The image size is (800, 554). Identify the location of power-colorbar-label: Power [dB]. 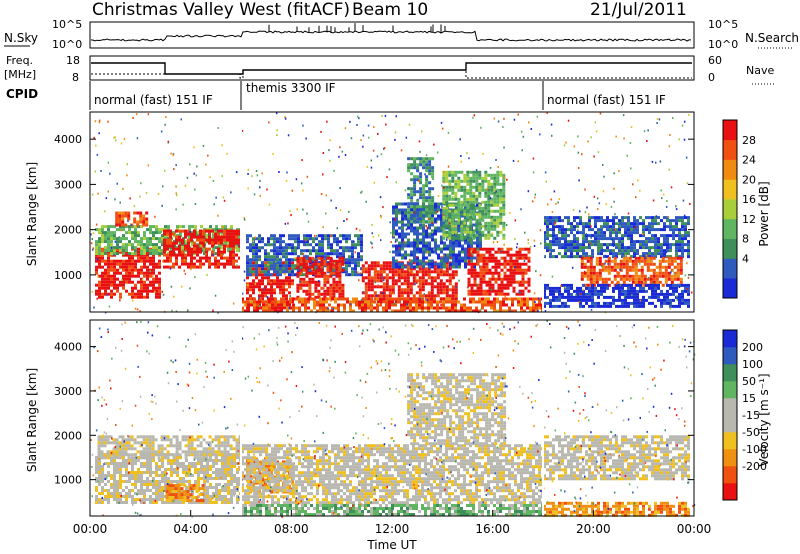
(764, 213).